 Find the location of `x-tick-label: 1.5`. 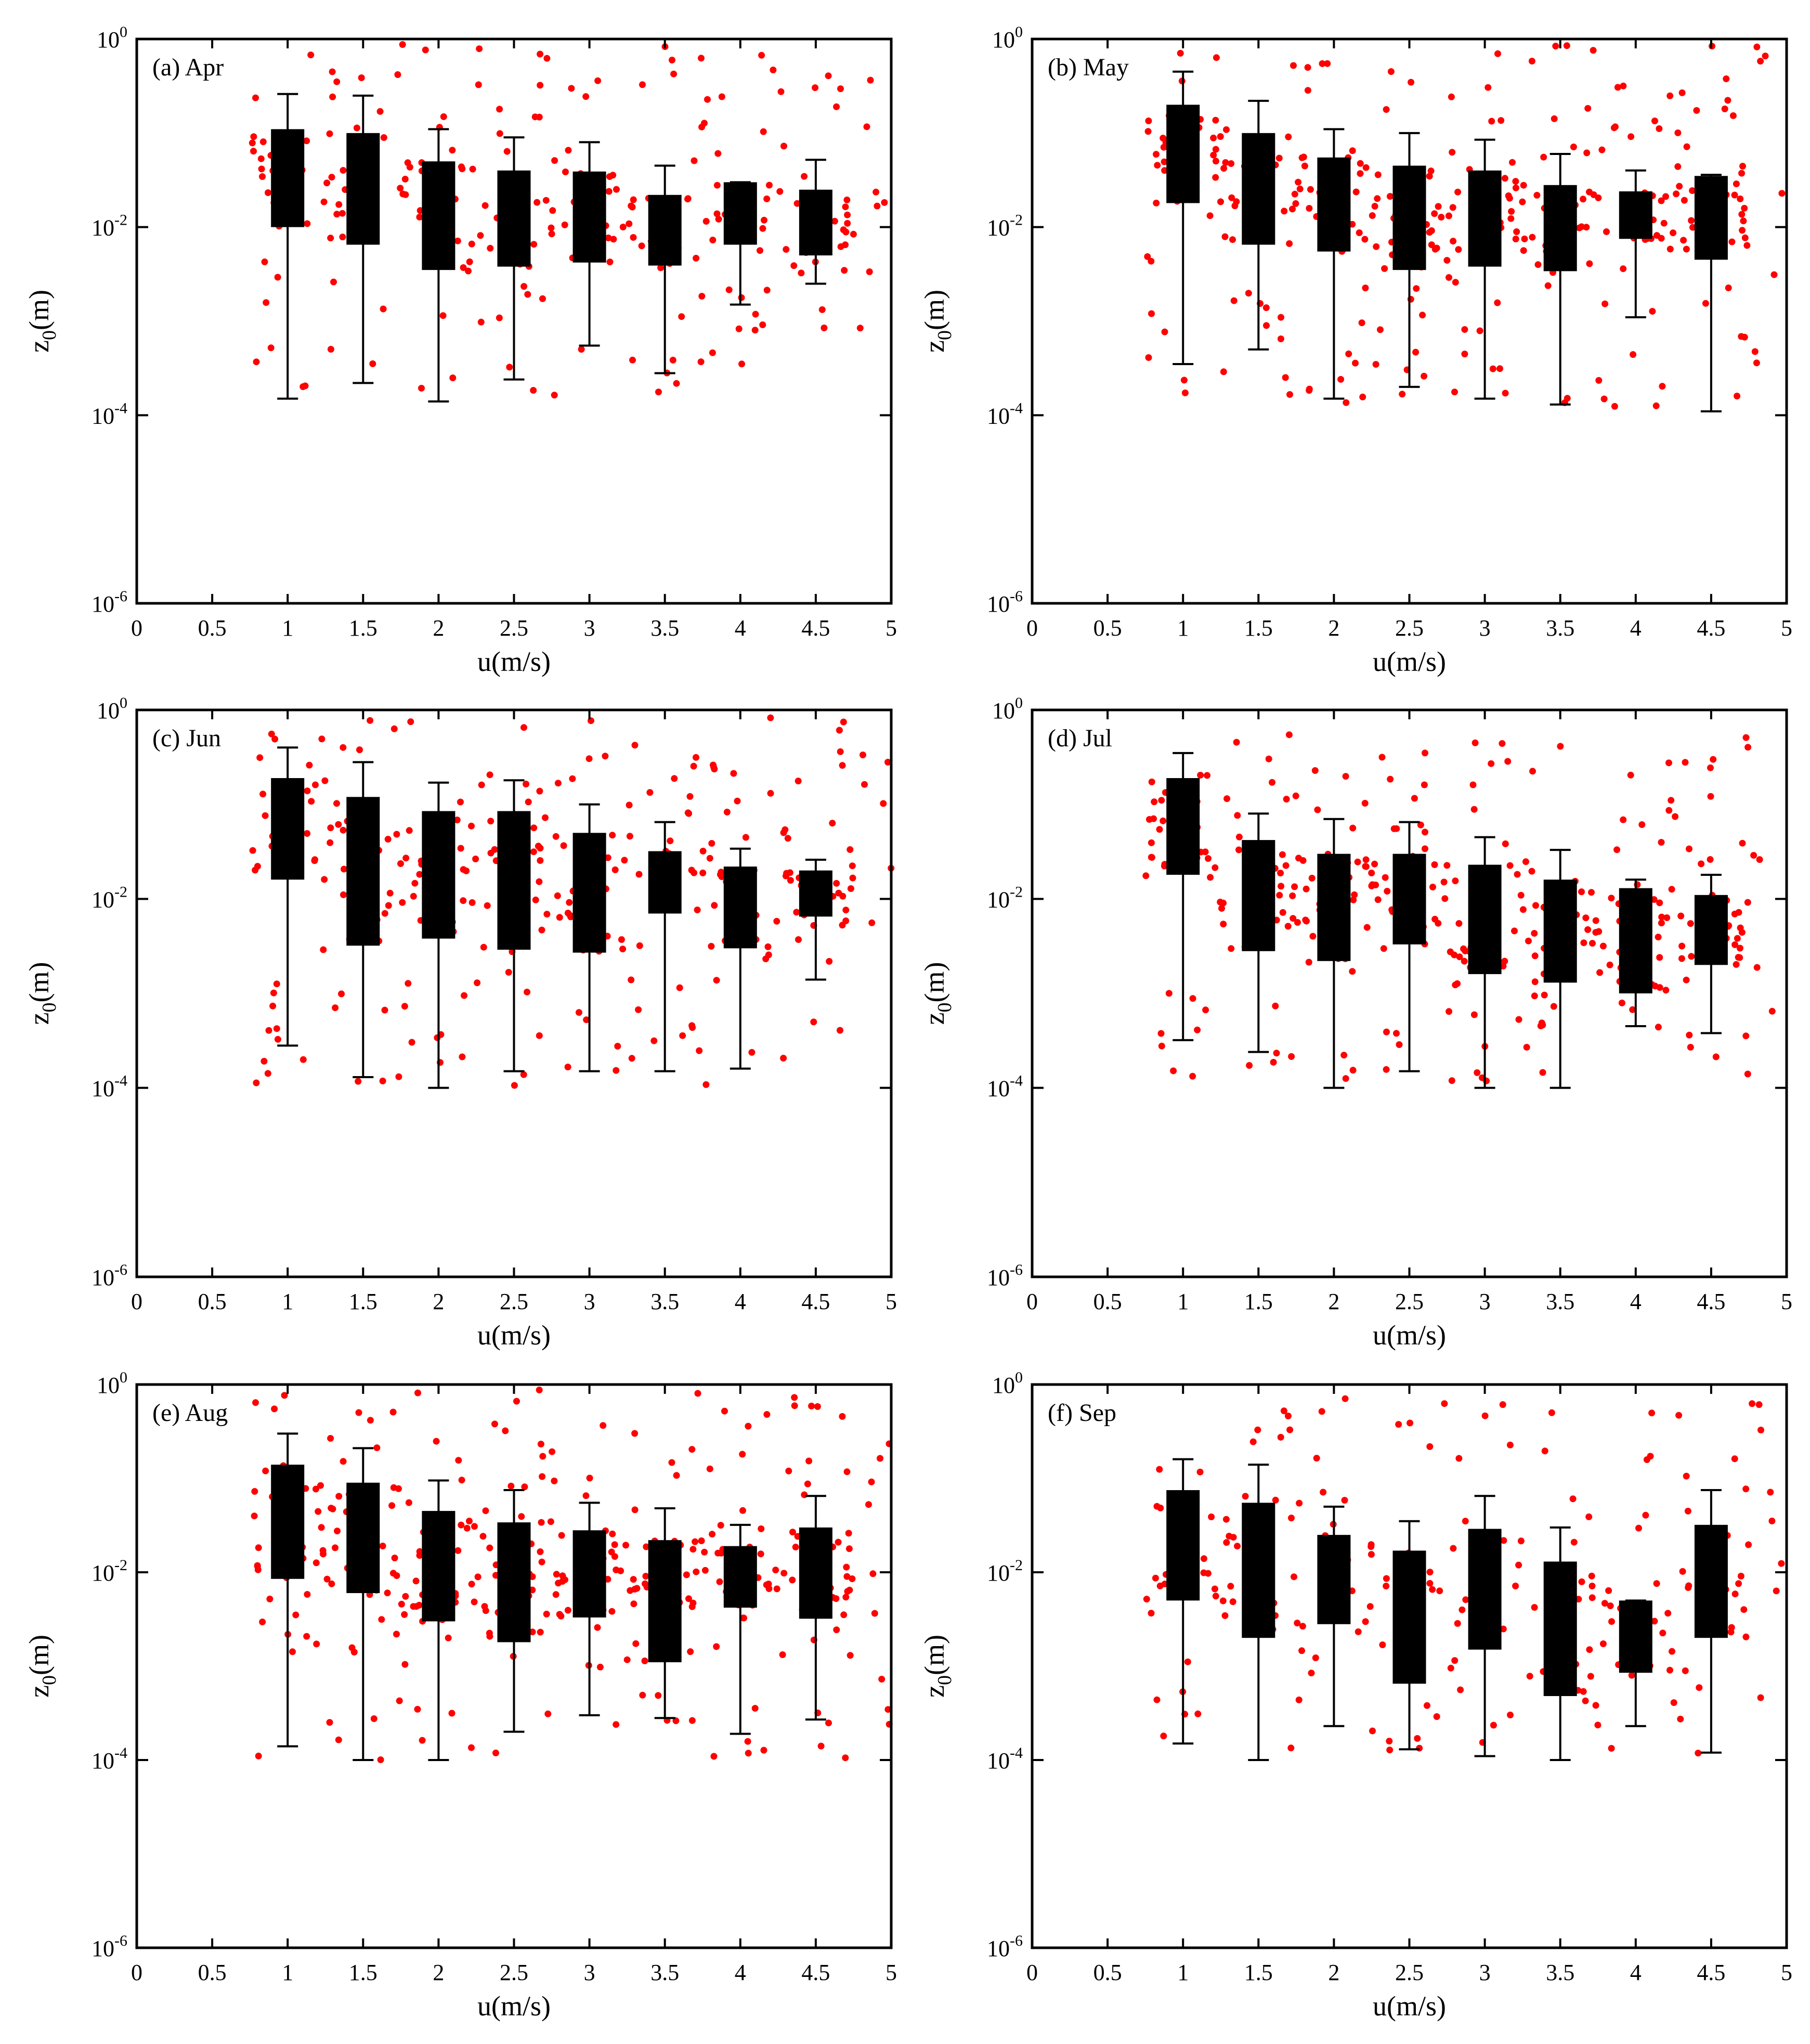

x-tick-label: 1.5 is located at coordinates (363, 628).